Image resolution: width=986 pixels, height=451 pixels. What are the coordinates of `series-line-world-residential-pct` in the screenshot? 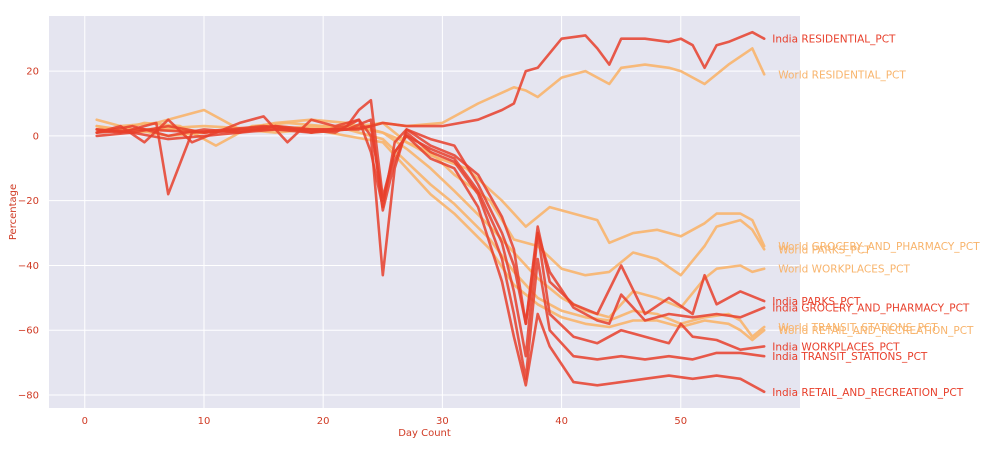 It's located at (430, 89).